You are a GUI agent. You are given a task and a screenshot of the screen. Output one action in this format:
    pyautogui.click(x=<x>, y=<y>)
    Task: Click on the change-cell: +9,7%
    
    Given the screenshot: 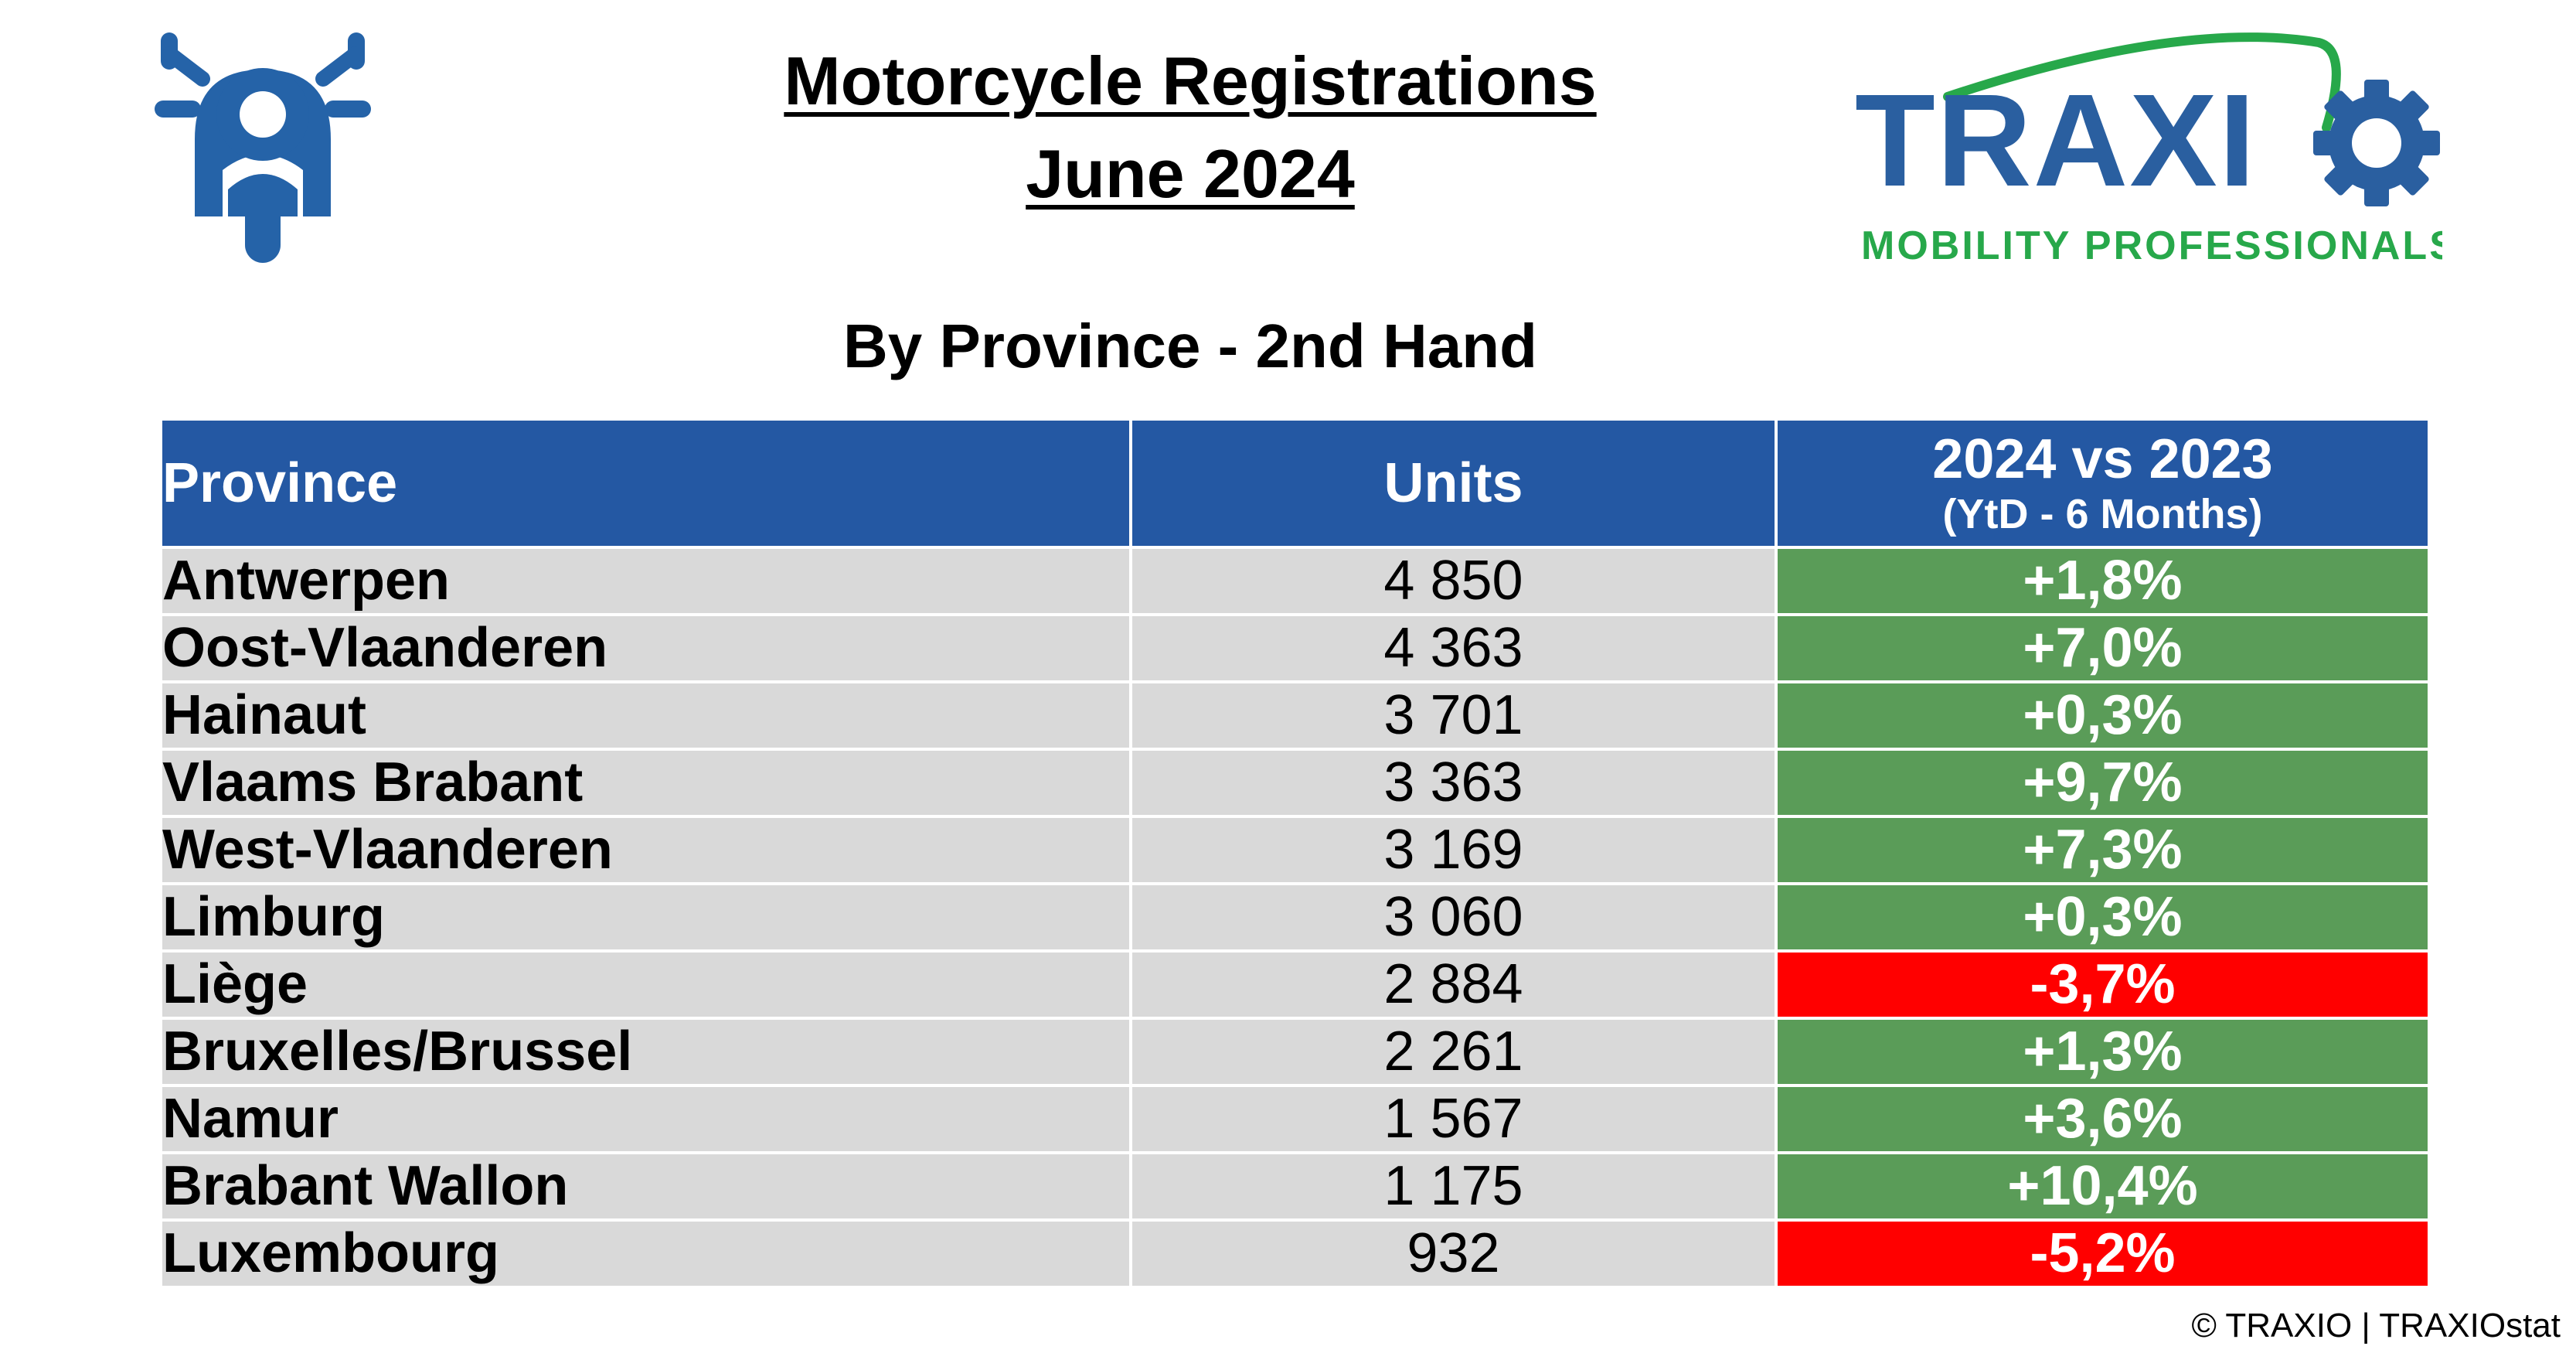 What is the action you would take?
    pyautogui.click(x=2103, y=783)
    